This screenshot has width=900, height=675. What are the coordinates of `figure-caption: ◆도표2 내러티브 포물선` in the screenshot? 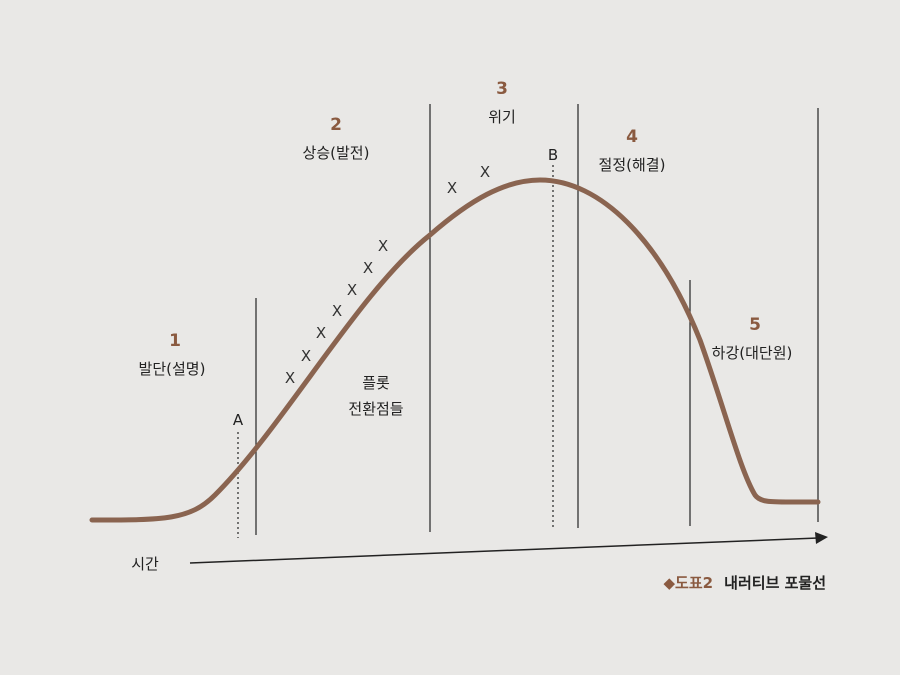 It's located at (745, 582).